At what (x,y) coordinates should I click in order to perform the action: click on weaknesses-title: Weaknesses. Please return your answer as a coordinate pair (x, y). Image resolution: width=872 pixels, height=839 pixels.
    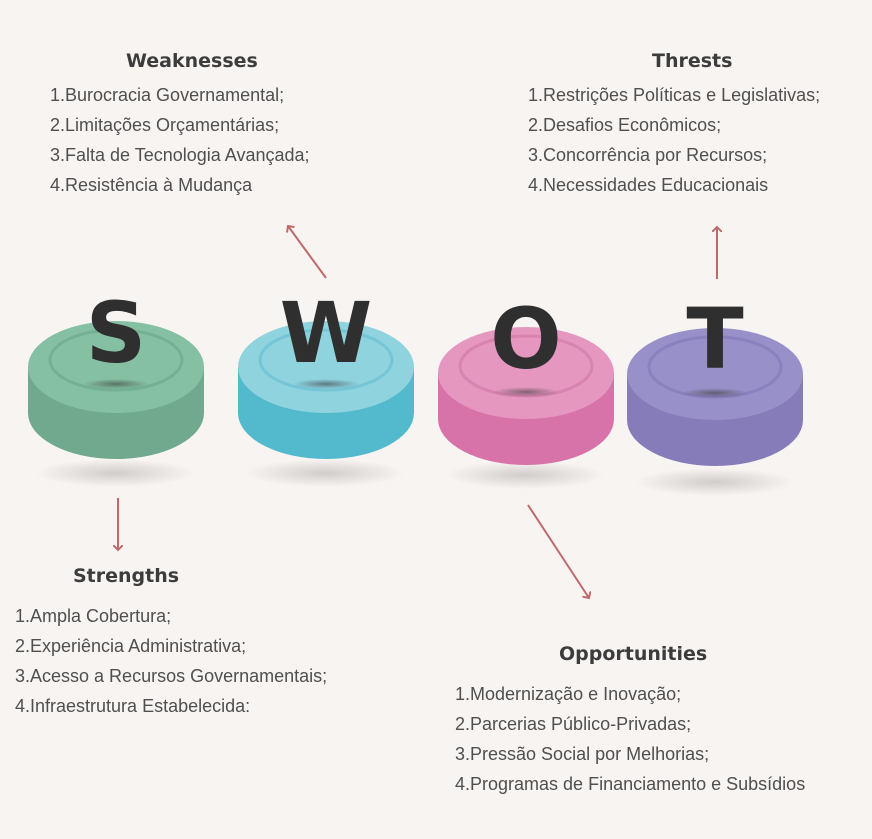
    Looking at the image, I should click on (192, 61).